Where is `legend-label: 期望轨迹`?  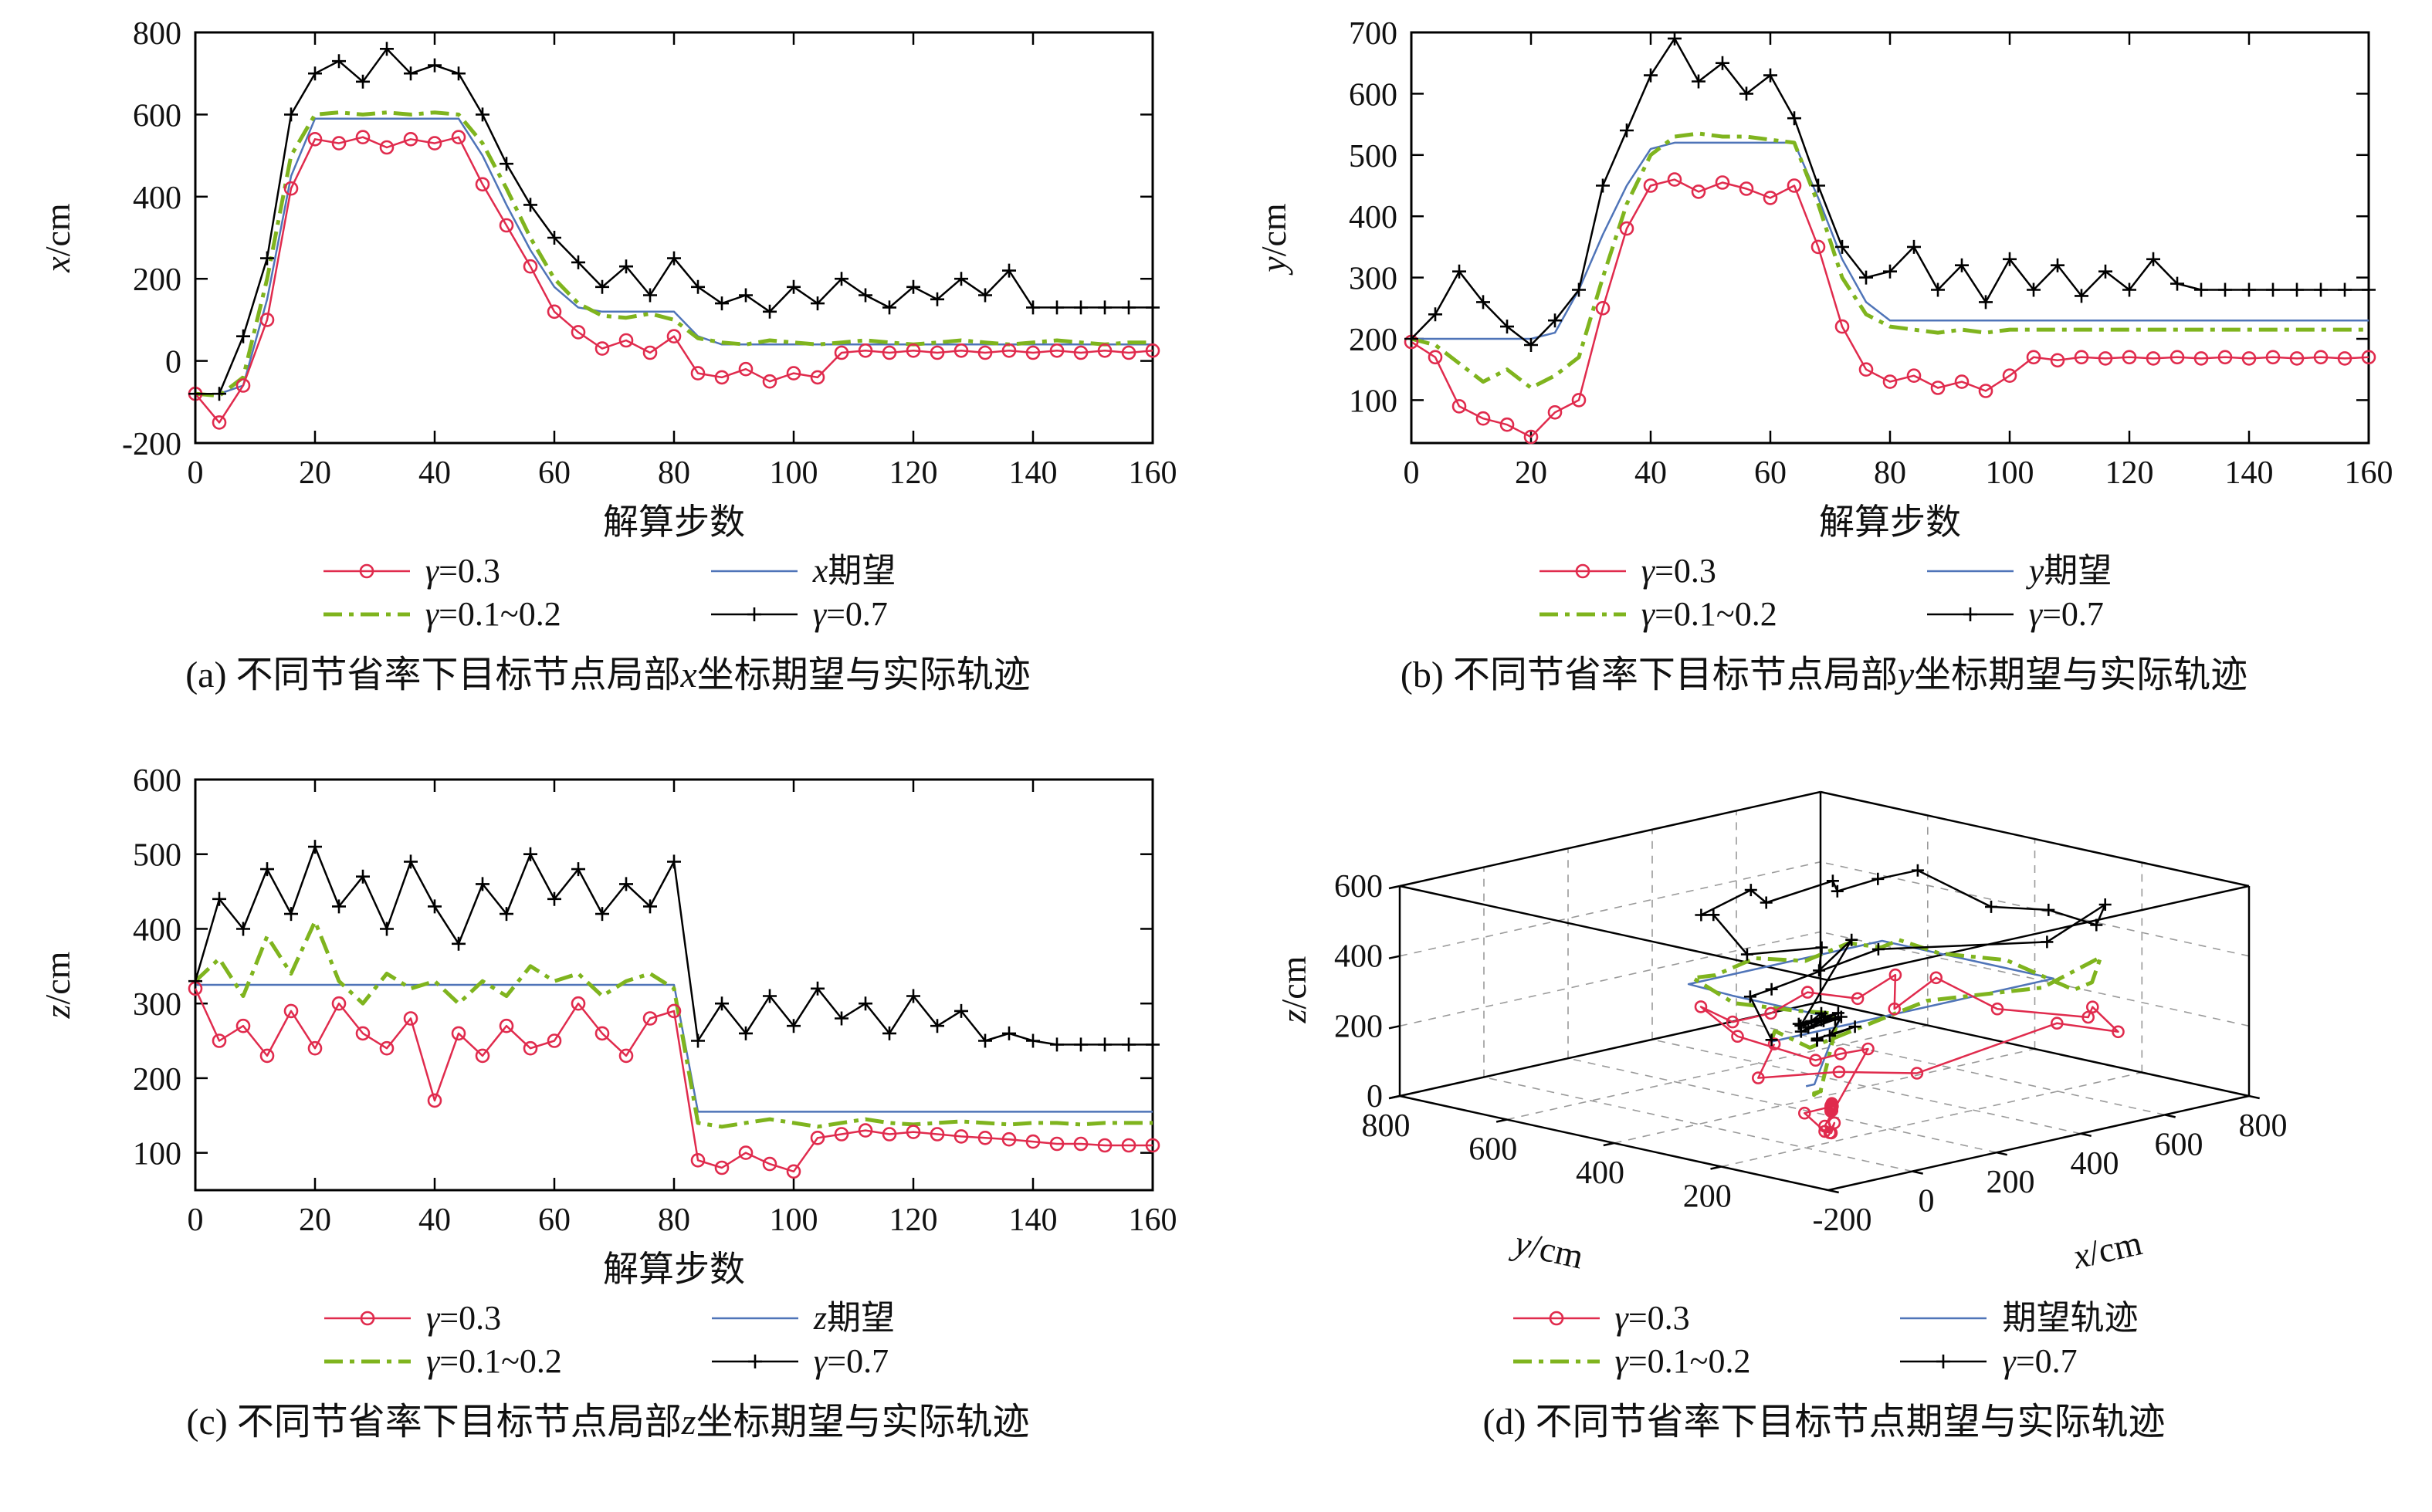
legend-label: 期望轨迹 is located at coordinates (2070, 1318).